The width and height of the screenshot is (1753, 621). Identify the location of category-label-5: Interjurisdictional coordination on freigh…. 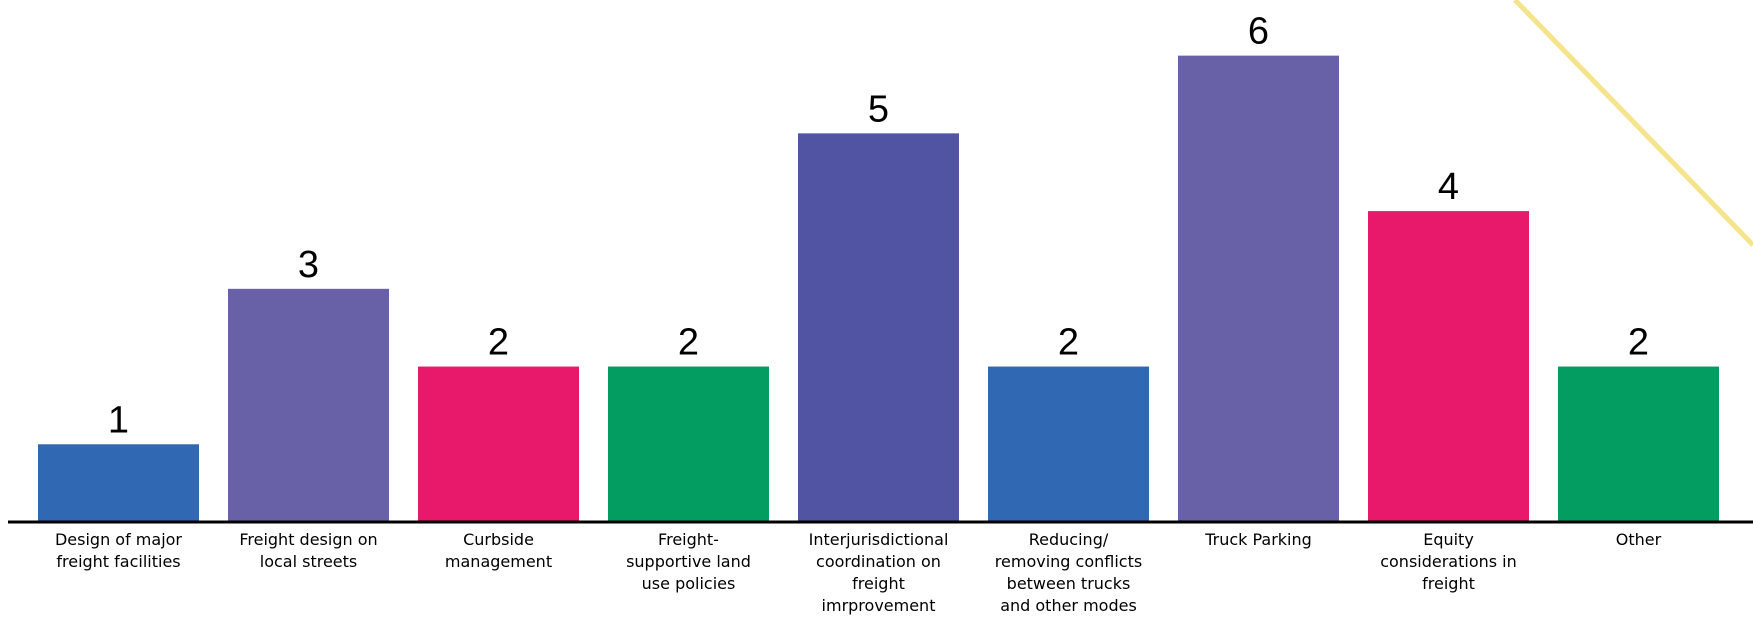
(879, 572).